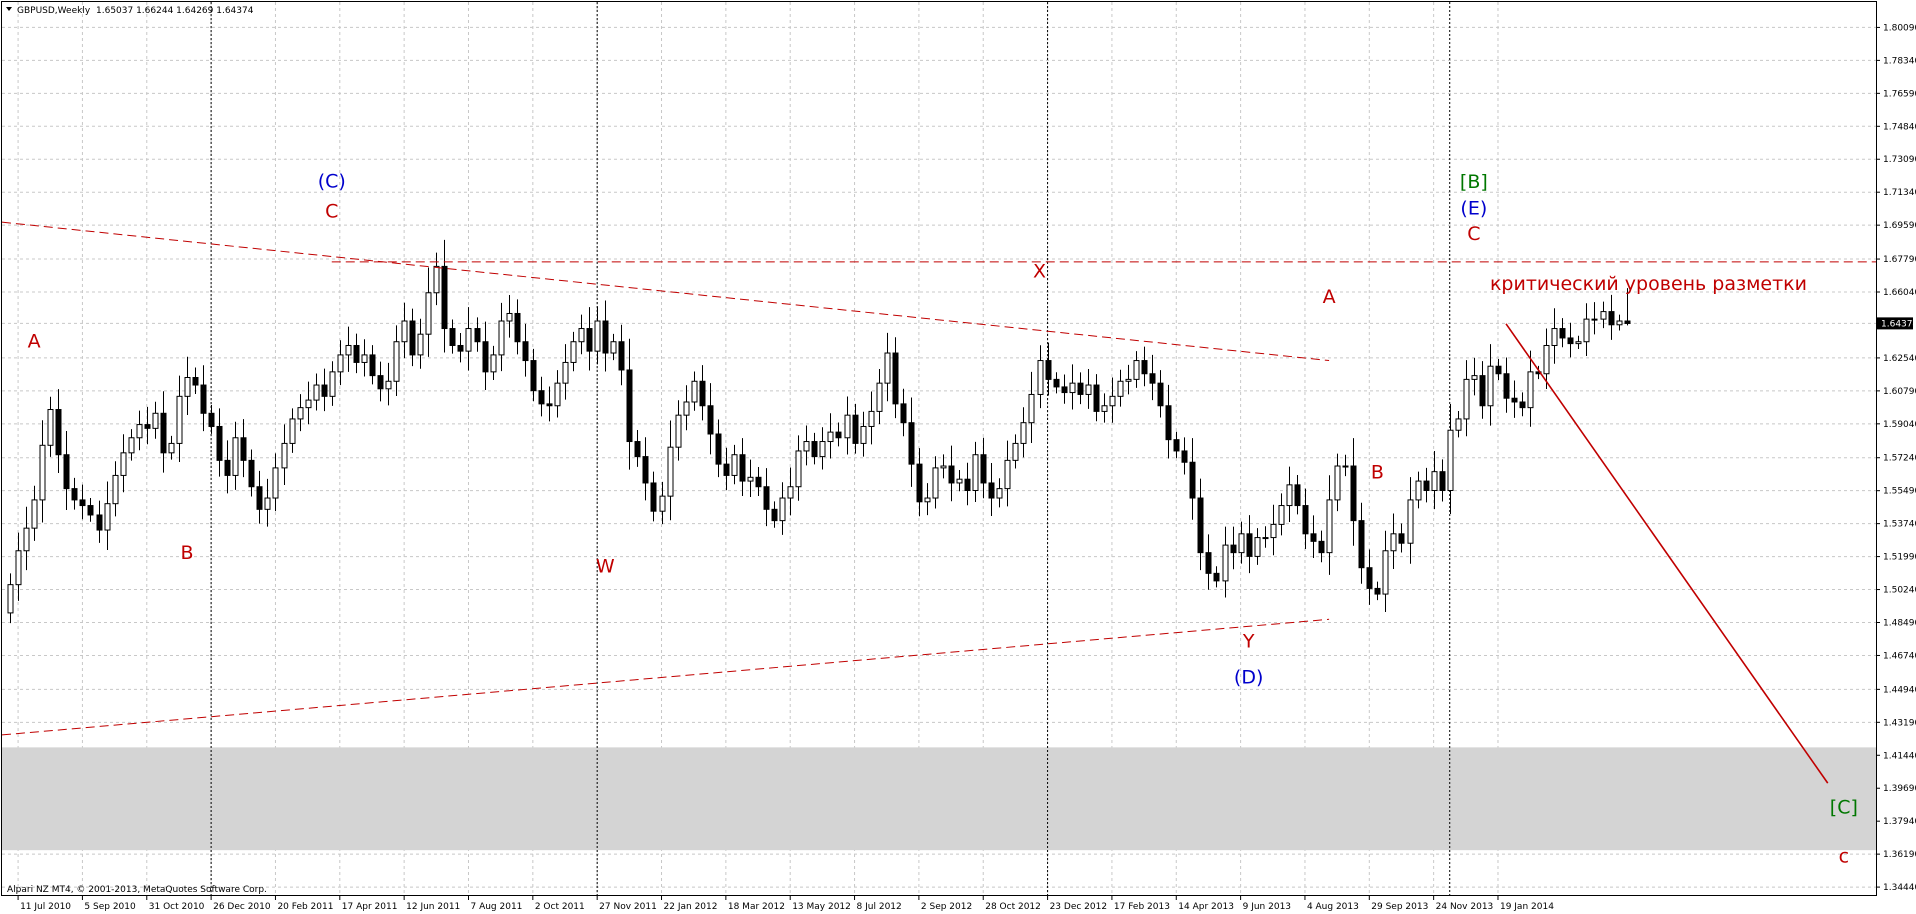 Image resolution: width=1916 pixels, height=914 pixels. Describe the element at coordinates (1899, 822) in the screenshot. I see `y-tick-label: 1.37940` at that location.